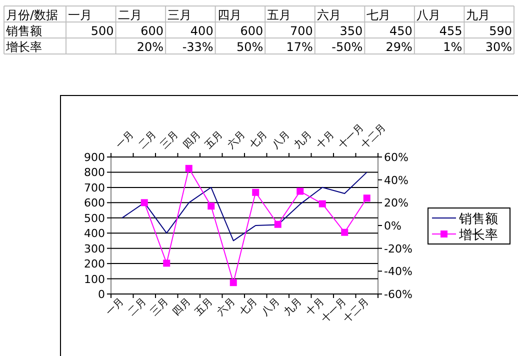 The image size is (518, 356). Describe the element at coordinates (32, 15) in the screenshot. I see `text: 月份/数据` at that location.